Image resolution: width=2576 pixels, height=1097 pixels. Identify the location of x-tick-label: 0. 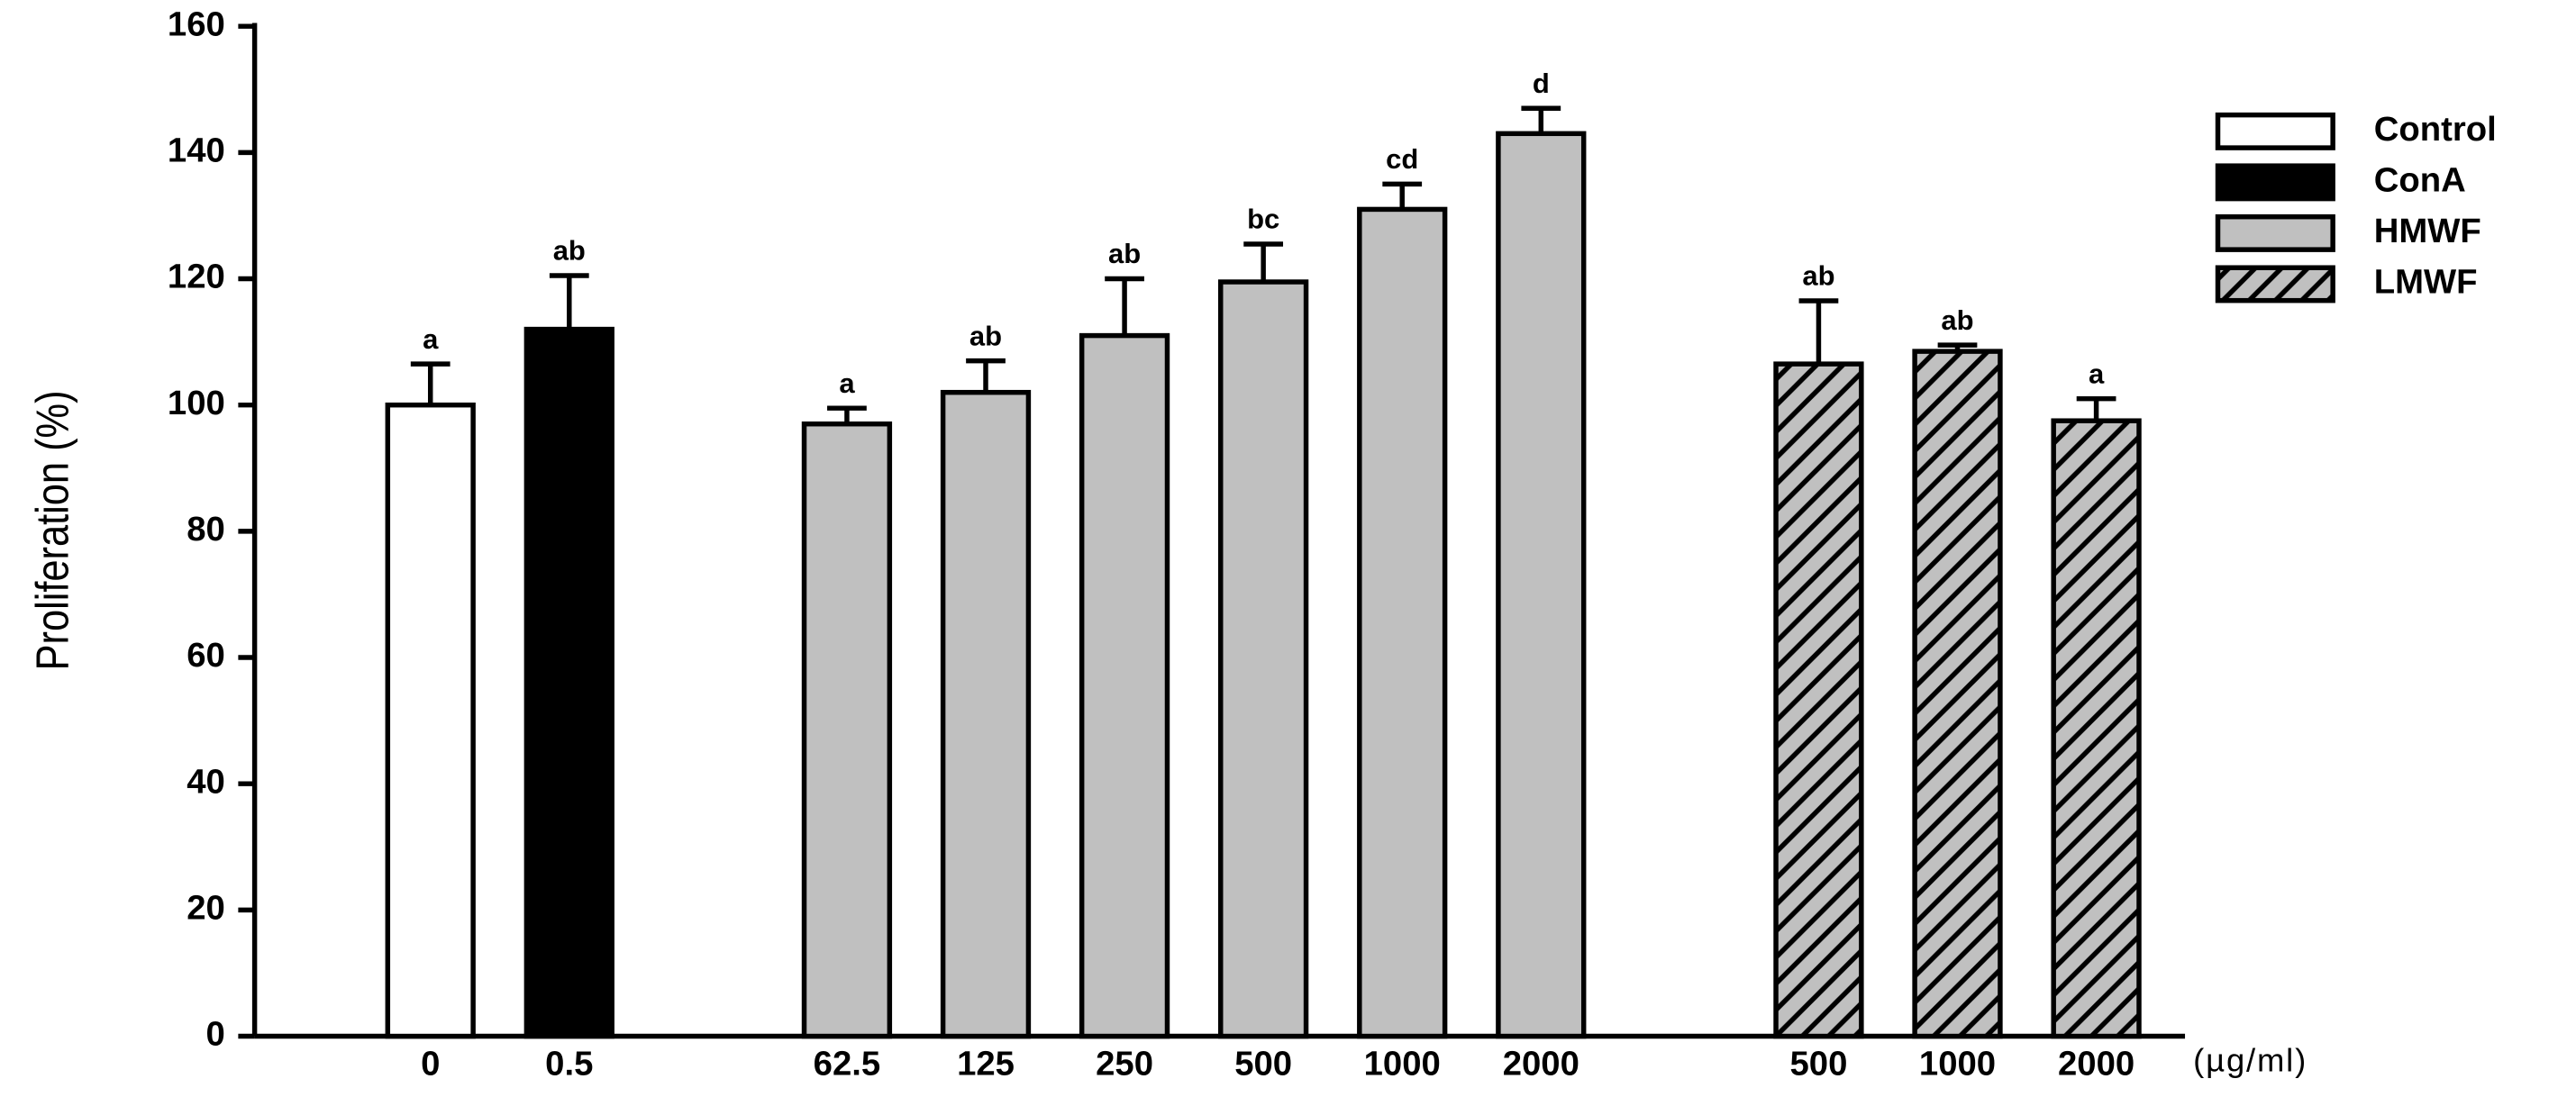
(430, 1063).